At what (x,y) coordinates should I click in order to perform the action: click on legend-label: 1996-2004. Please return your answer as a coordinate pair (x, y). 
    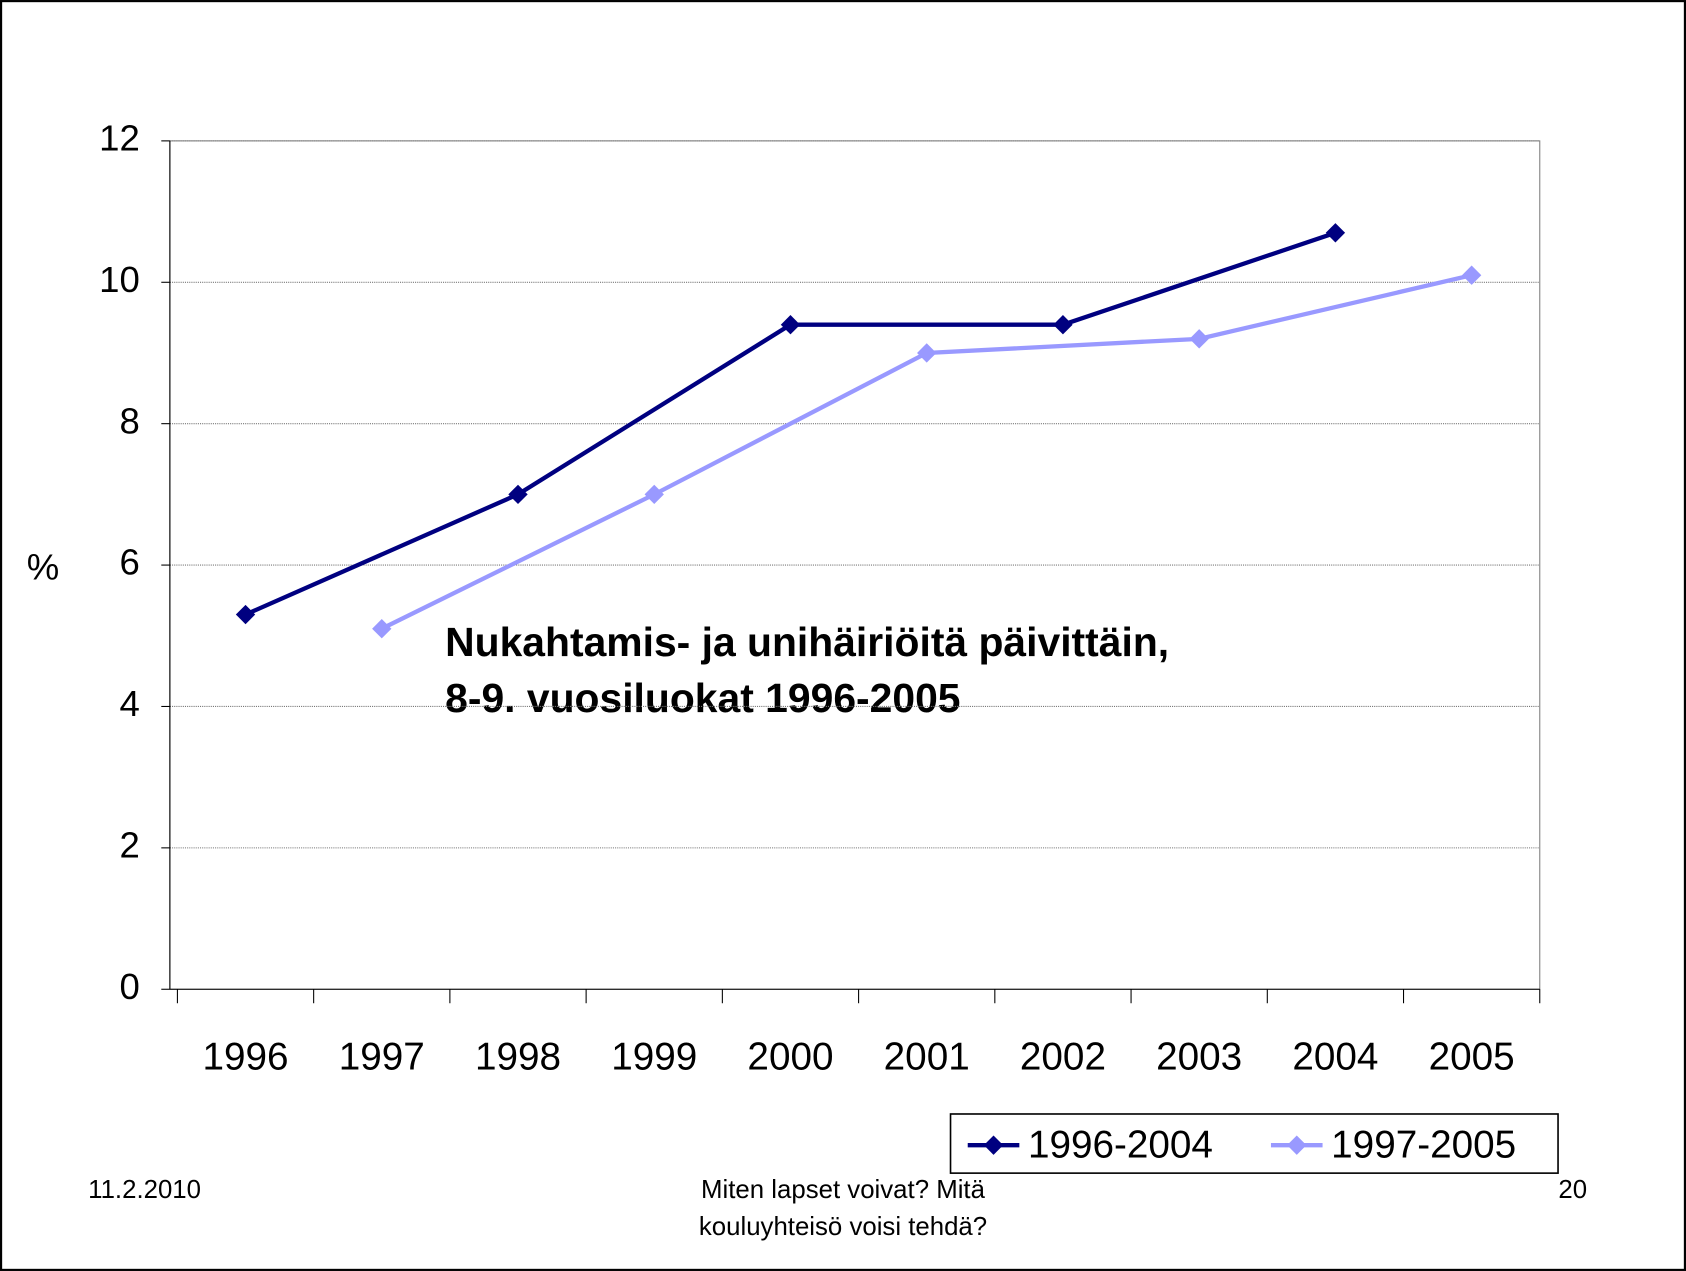
    Looking at the image, I should click on (1120, 1145).